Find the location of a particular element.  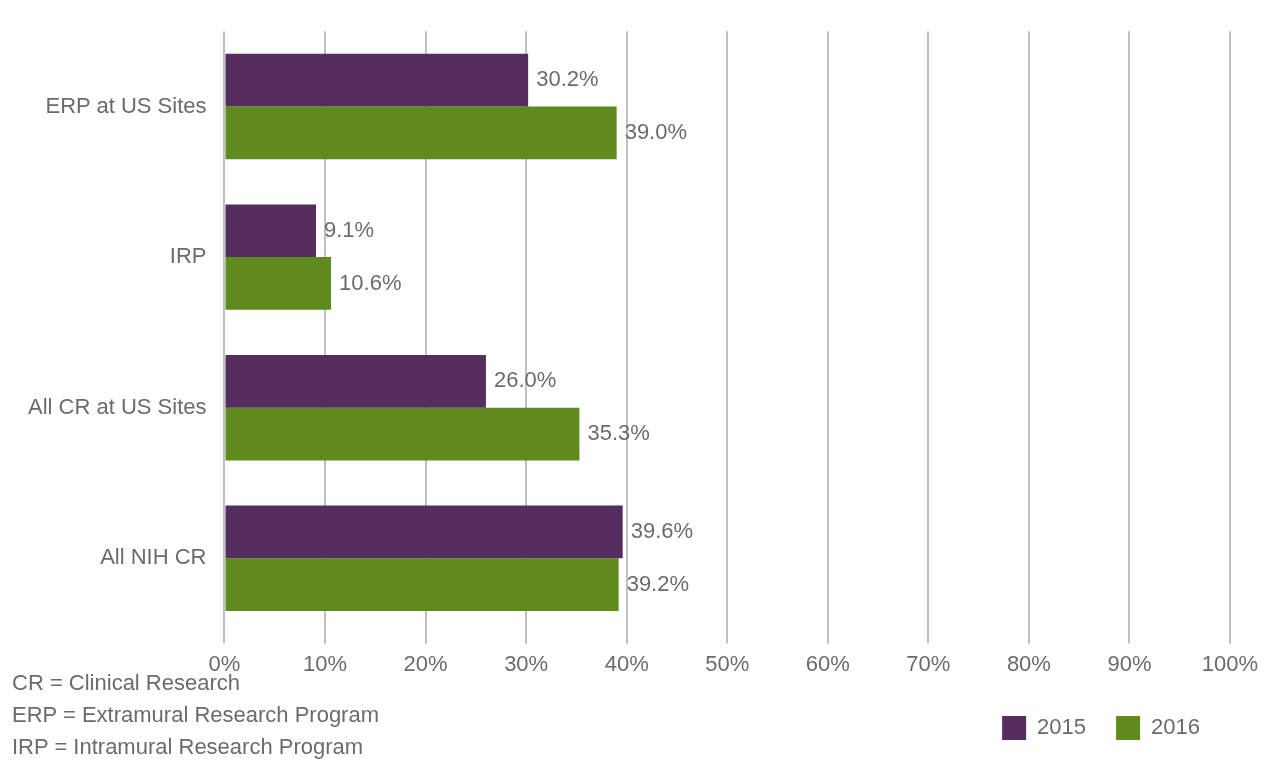

x-tick-label: 90% is located at coordinates (1129, 663).